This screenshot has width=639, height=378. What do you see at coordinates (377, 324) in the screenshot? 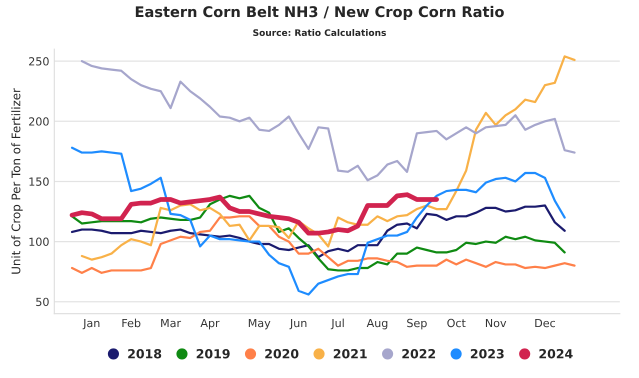
I see `x-tick-label: Aug` at bounding box center [377, 324].